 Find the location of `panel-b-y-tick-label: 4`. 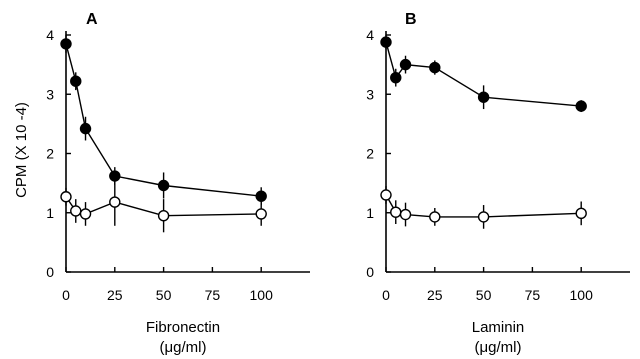

panel-b-y-tick-label: 4 is located at coordinates (370, 35).